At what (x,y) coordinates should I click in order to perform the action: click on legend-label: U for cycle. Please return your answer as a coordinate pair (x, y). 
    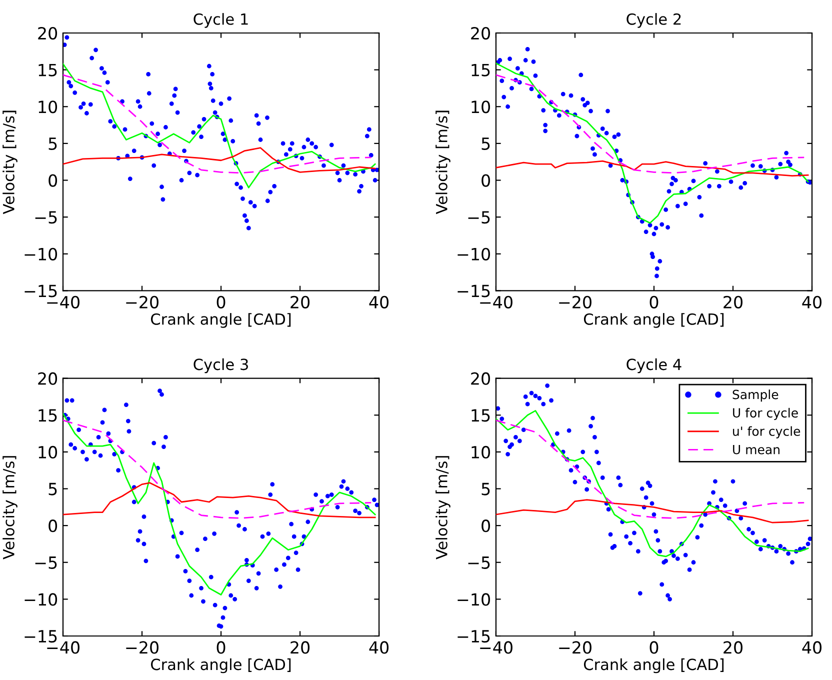
    Looking at the image, I should click on (765, 414).